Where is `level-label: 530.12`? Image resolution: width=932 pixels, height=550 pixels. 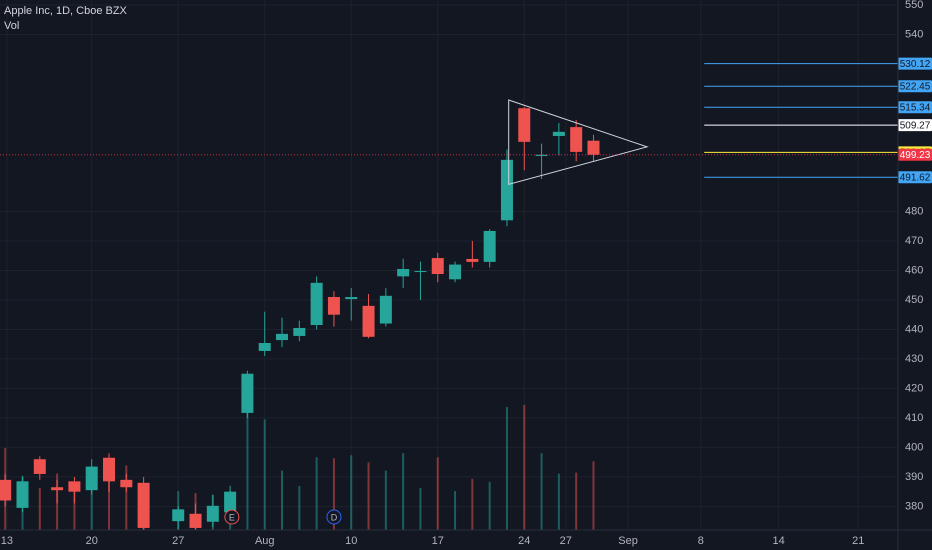 level-label: 530.12 is located at coordinates (915, 64).